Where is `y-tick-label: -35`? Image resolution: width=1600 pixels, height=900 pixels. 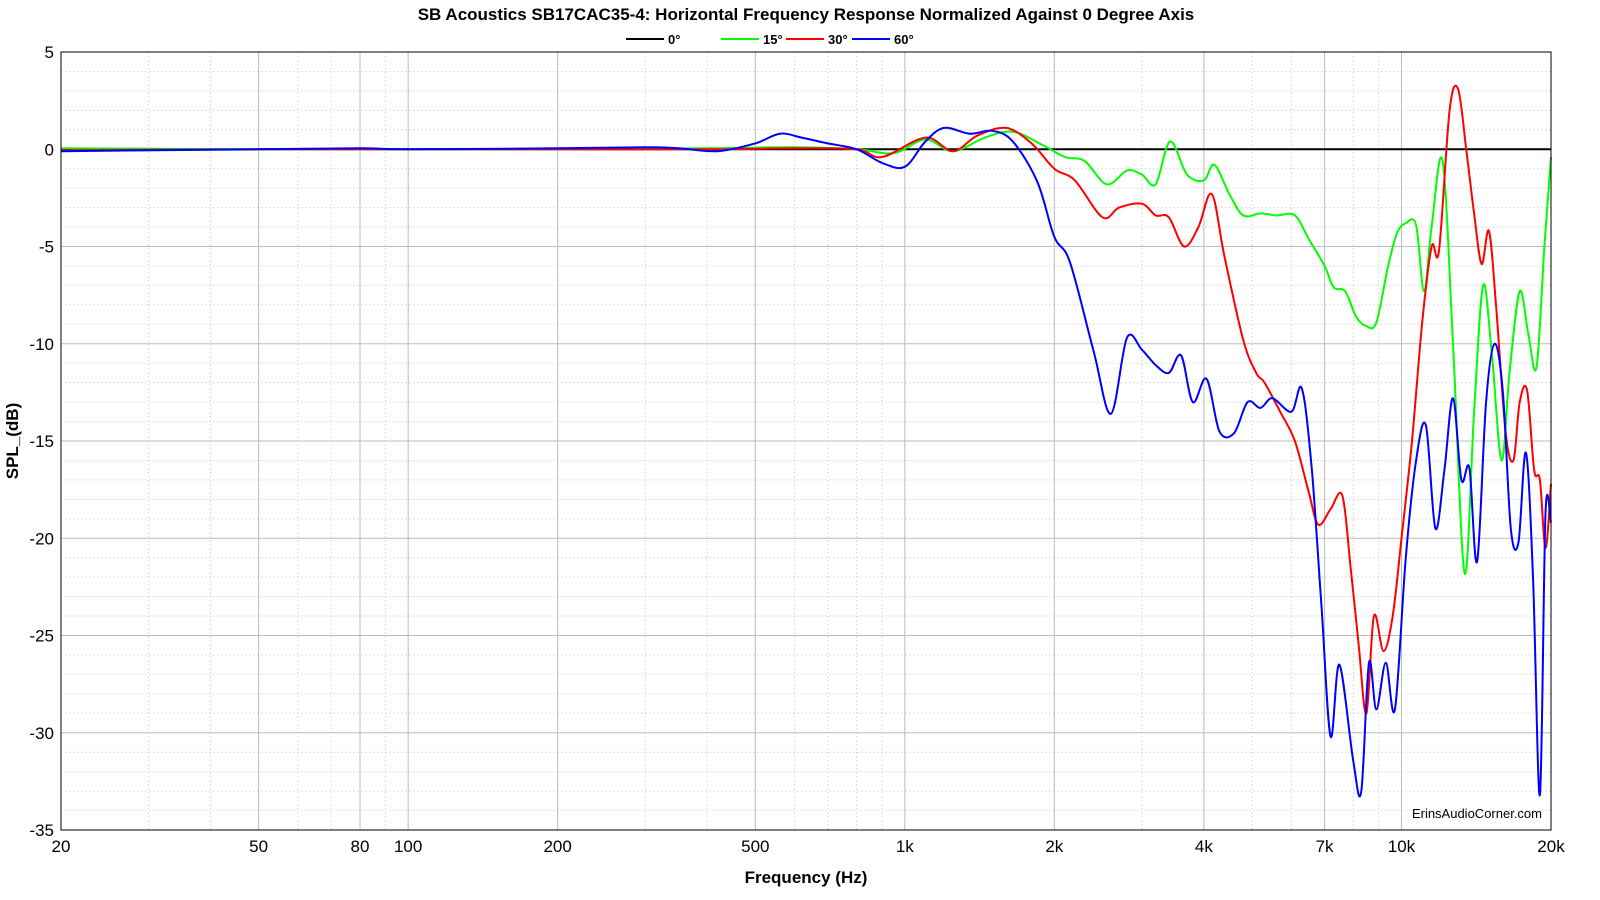 y-tick-label: -35 is located at coordinates (41, 830).